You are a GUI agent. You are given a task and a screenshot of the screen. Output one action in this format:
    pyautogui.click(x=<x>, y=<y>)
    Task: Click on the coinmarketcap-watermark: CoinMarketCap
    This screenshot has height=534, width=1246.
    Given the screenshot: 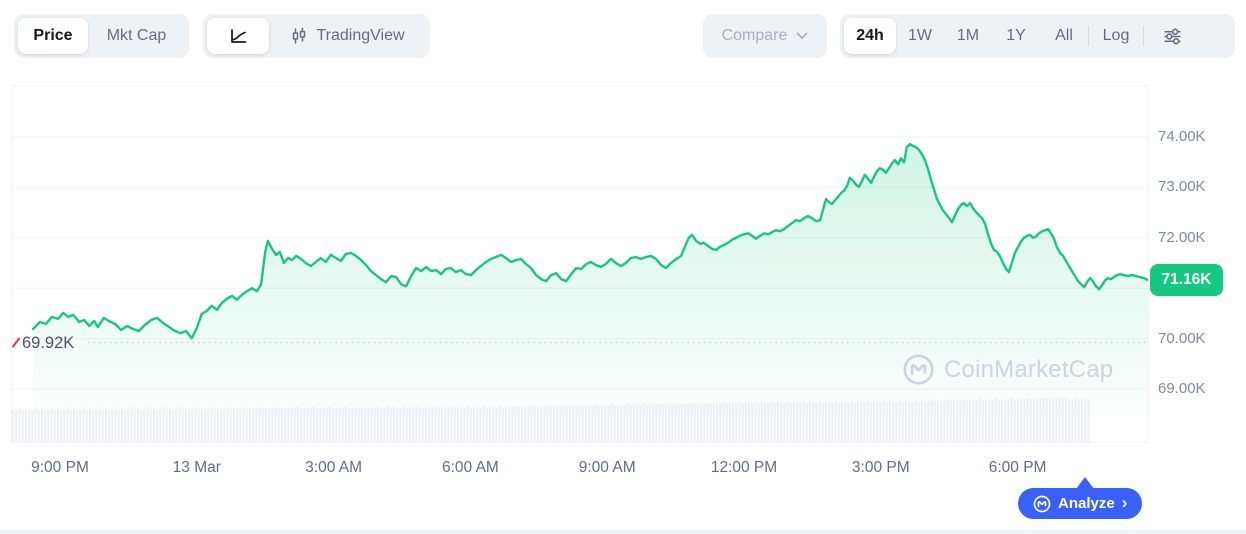 What is the action you would take?
    pyautogui.click(x=1007, y=369)
    